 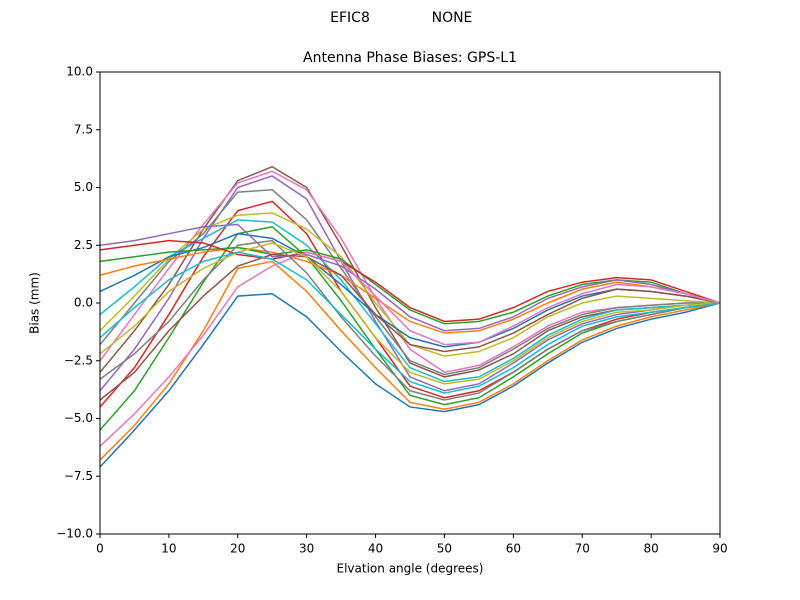 What do you see at coordinates (444, 549) in the screenshot?
I see `x-tick-label: 50` at bounding box center [444, 549].